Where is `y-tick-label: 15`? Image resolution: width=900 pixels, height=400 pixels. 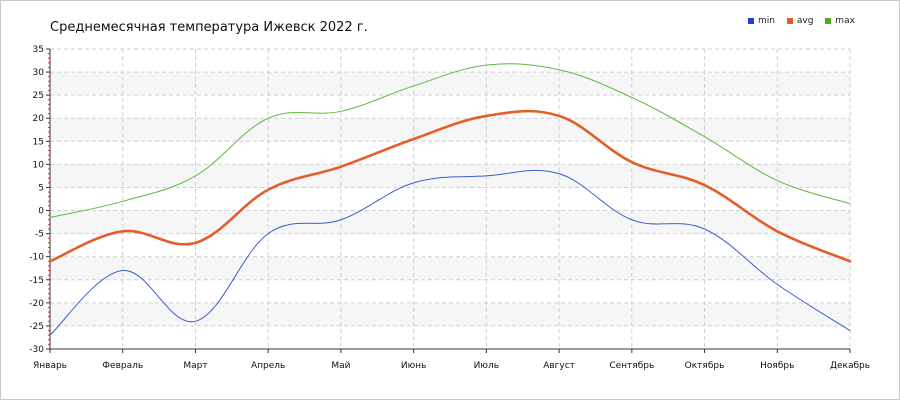
y-tick-label: 15 is located at coordinates (38, 142).